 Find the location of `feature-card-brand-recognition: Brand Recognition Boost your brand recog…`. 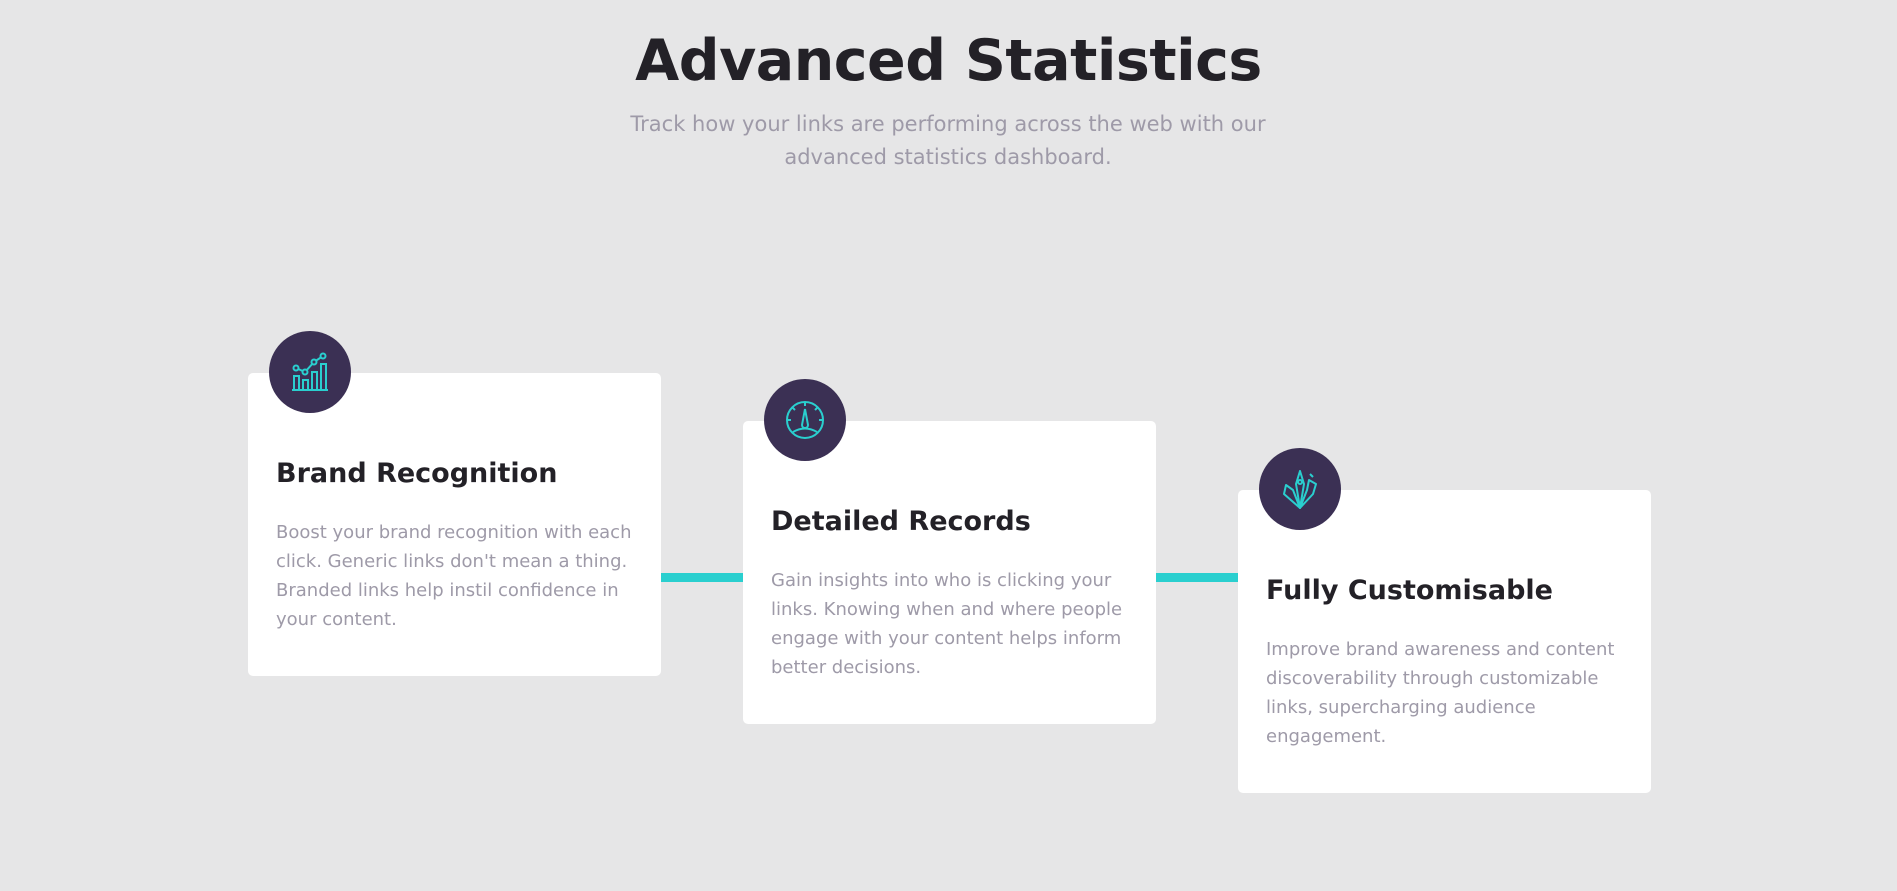

feature-card-brand-recognition: Brand Recognition Boost your brand recog… is located at coordinates (454, 503).